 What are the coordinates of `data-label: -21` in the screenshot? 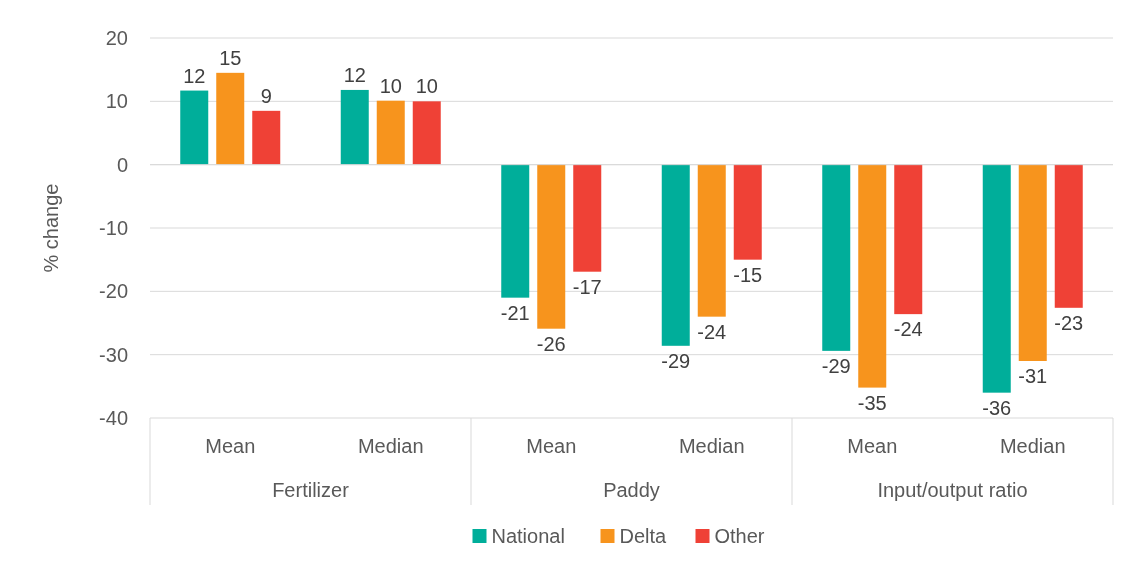 It's located at (515, 312).